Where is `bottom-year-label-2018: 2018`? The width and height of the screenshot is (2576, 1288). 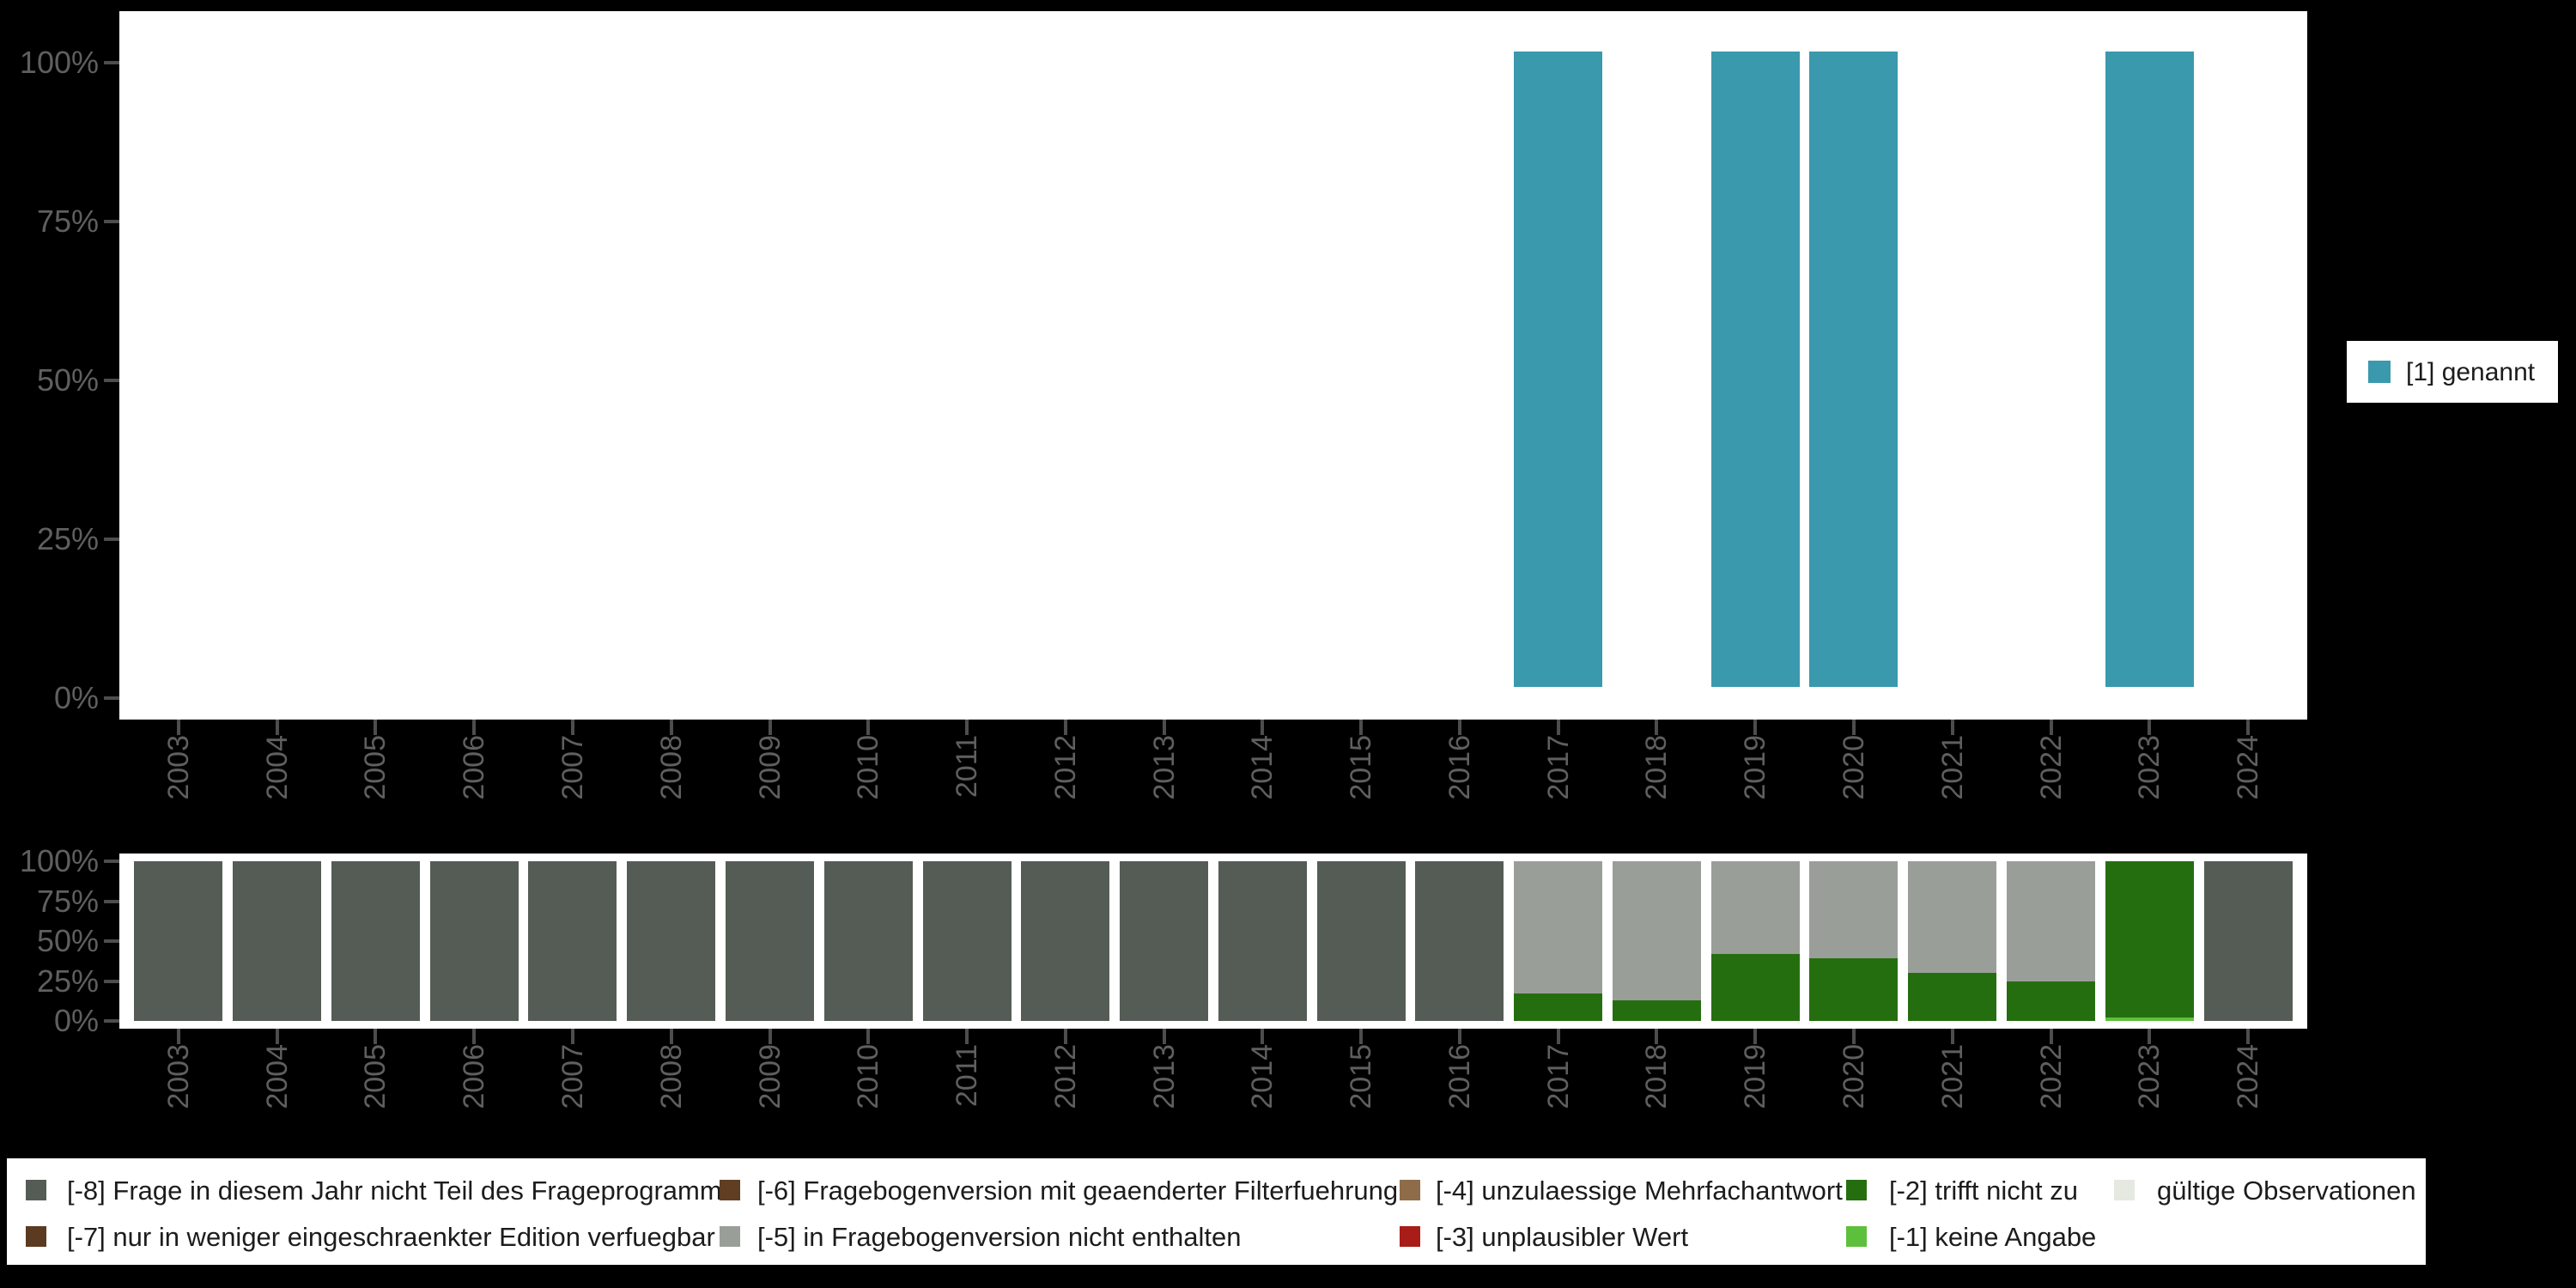
bottom-year-label-2018: 2018 is located at coordinates (1657, 1076).